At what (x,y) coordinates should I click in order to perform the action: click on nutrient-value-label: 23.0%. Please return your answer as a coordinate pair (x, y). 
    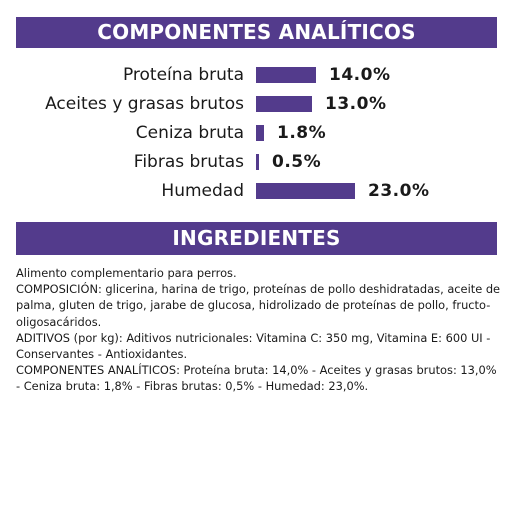
    Looking at the image, I should click on (399, 191).